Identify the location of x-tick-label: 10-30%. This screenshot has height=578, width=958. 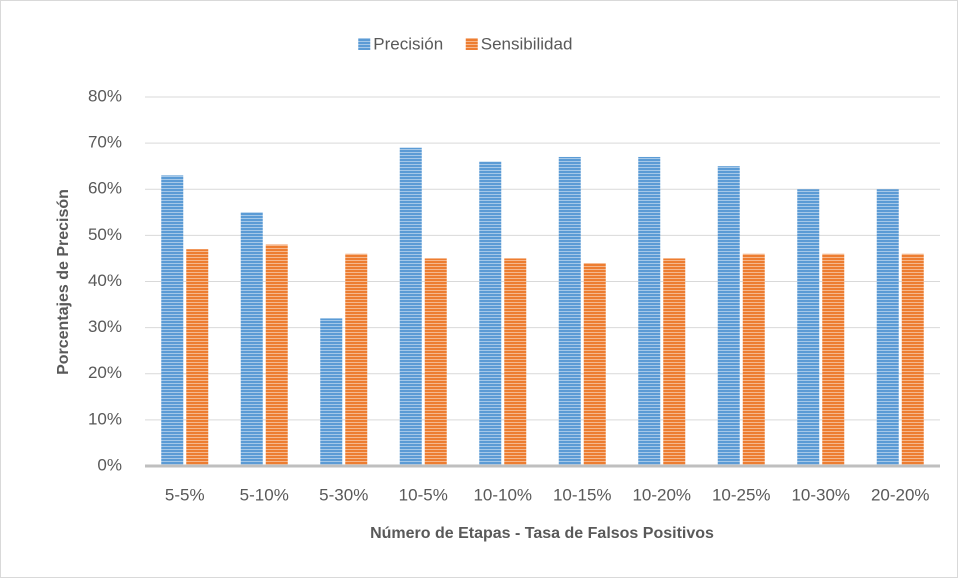
(820, 494).